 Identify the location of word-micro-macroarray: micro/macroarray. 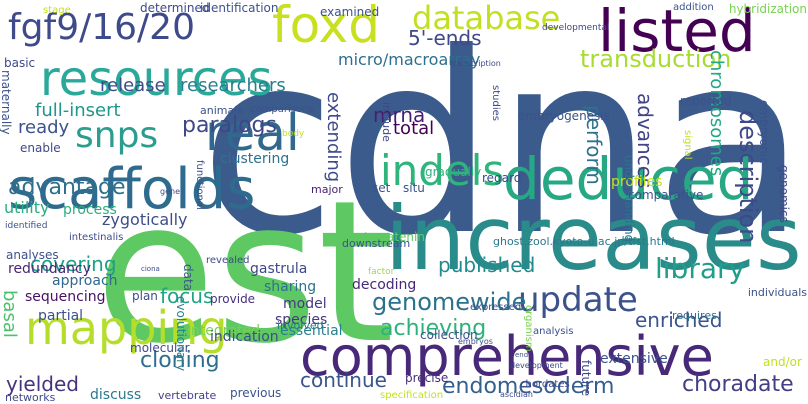
(409, 59).